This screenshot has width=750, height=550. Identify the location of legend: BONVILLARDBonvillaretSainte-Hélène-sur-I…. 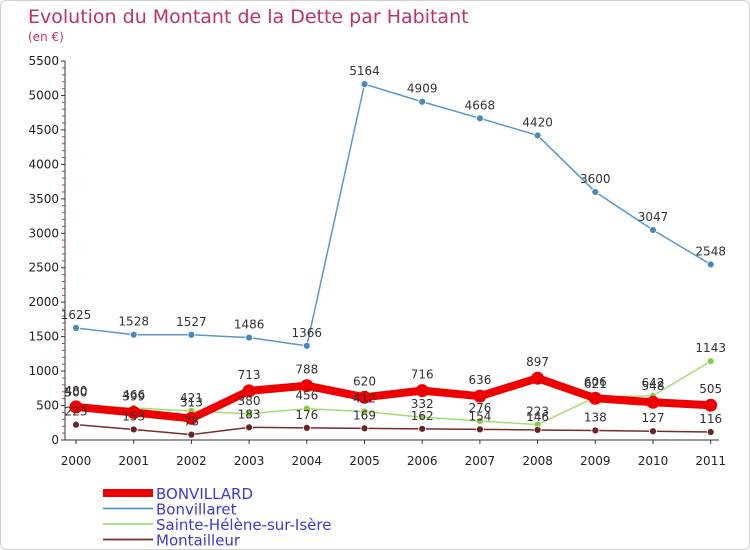
(217, 517).